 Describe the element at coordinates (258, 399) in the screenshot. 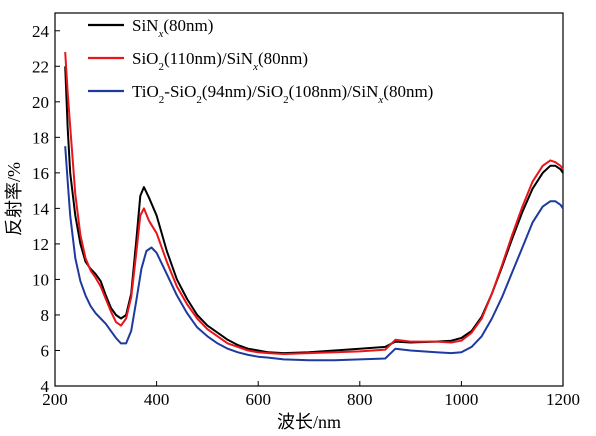

I see `x-tick-label: 600` at that location.